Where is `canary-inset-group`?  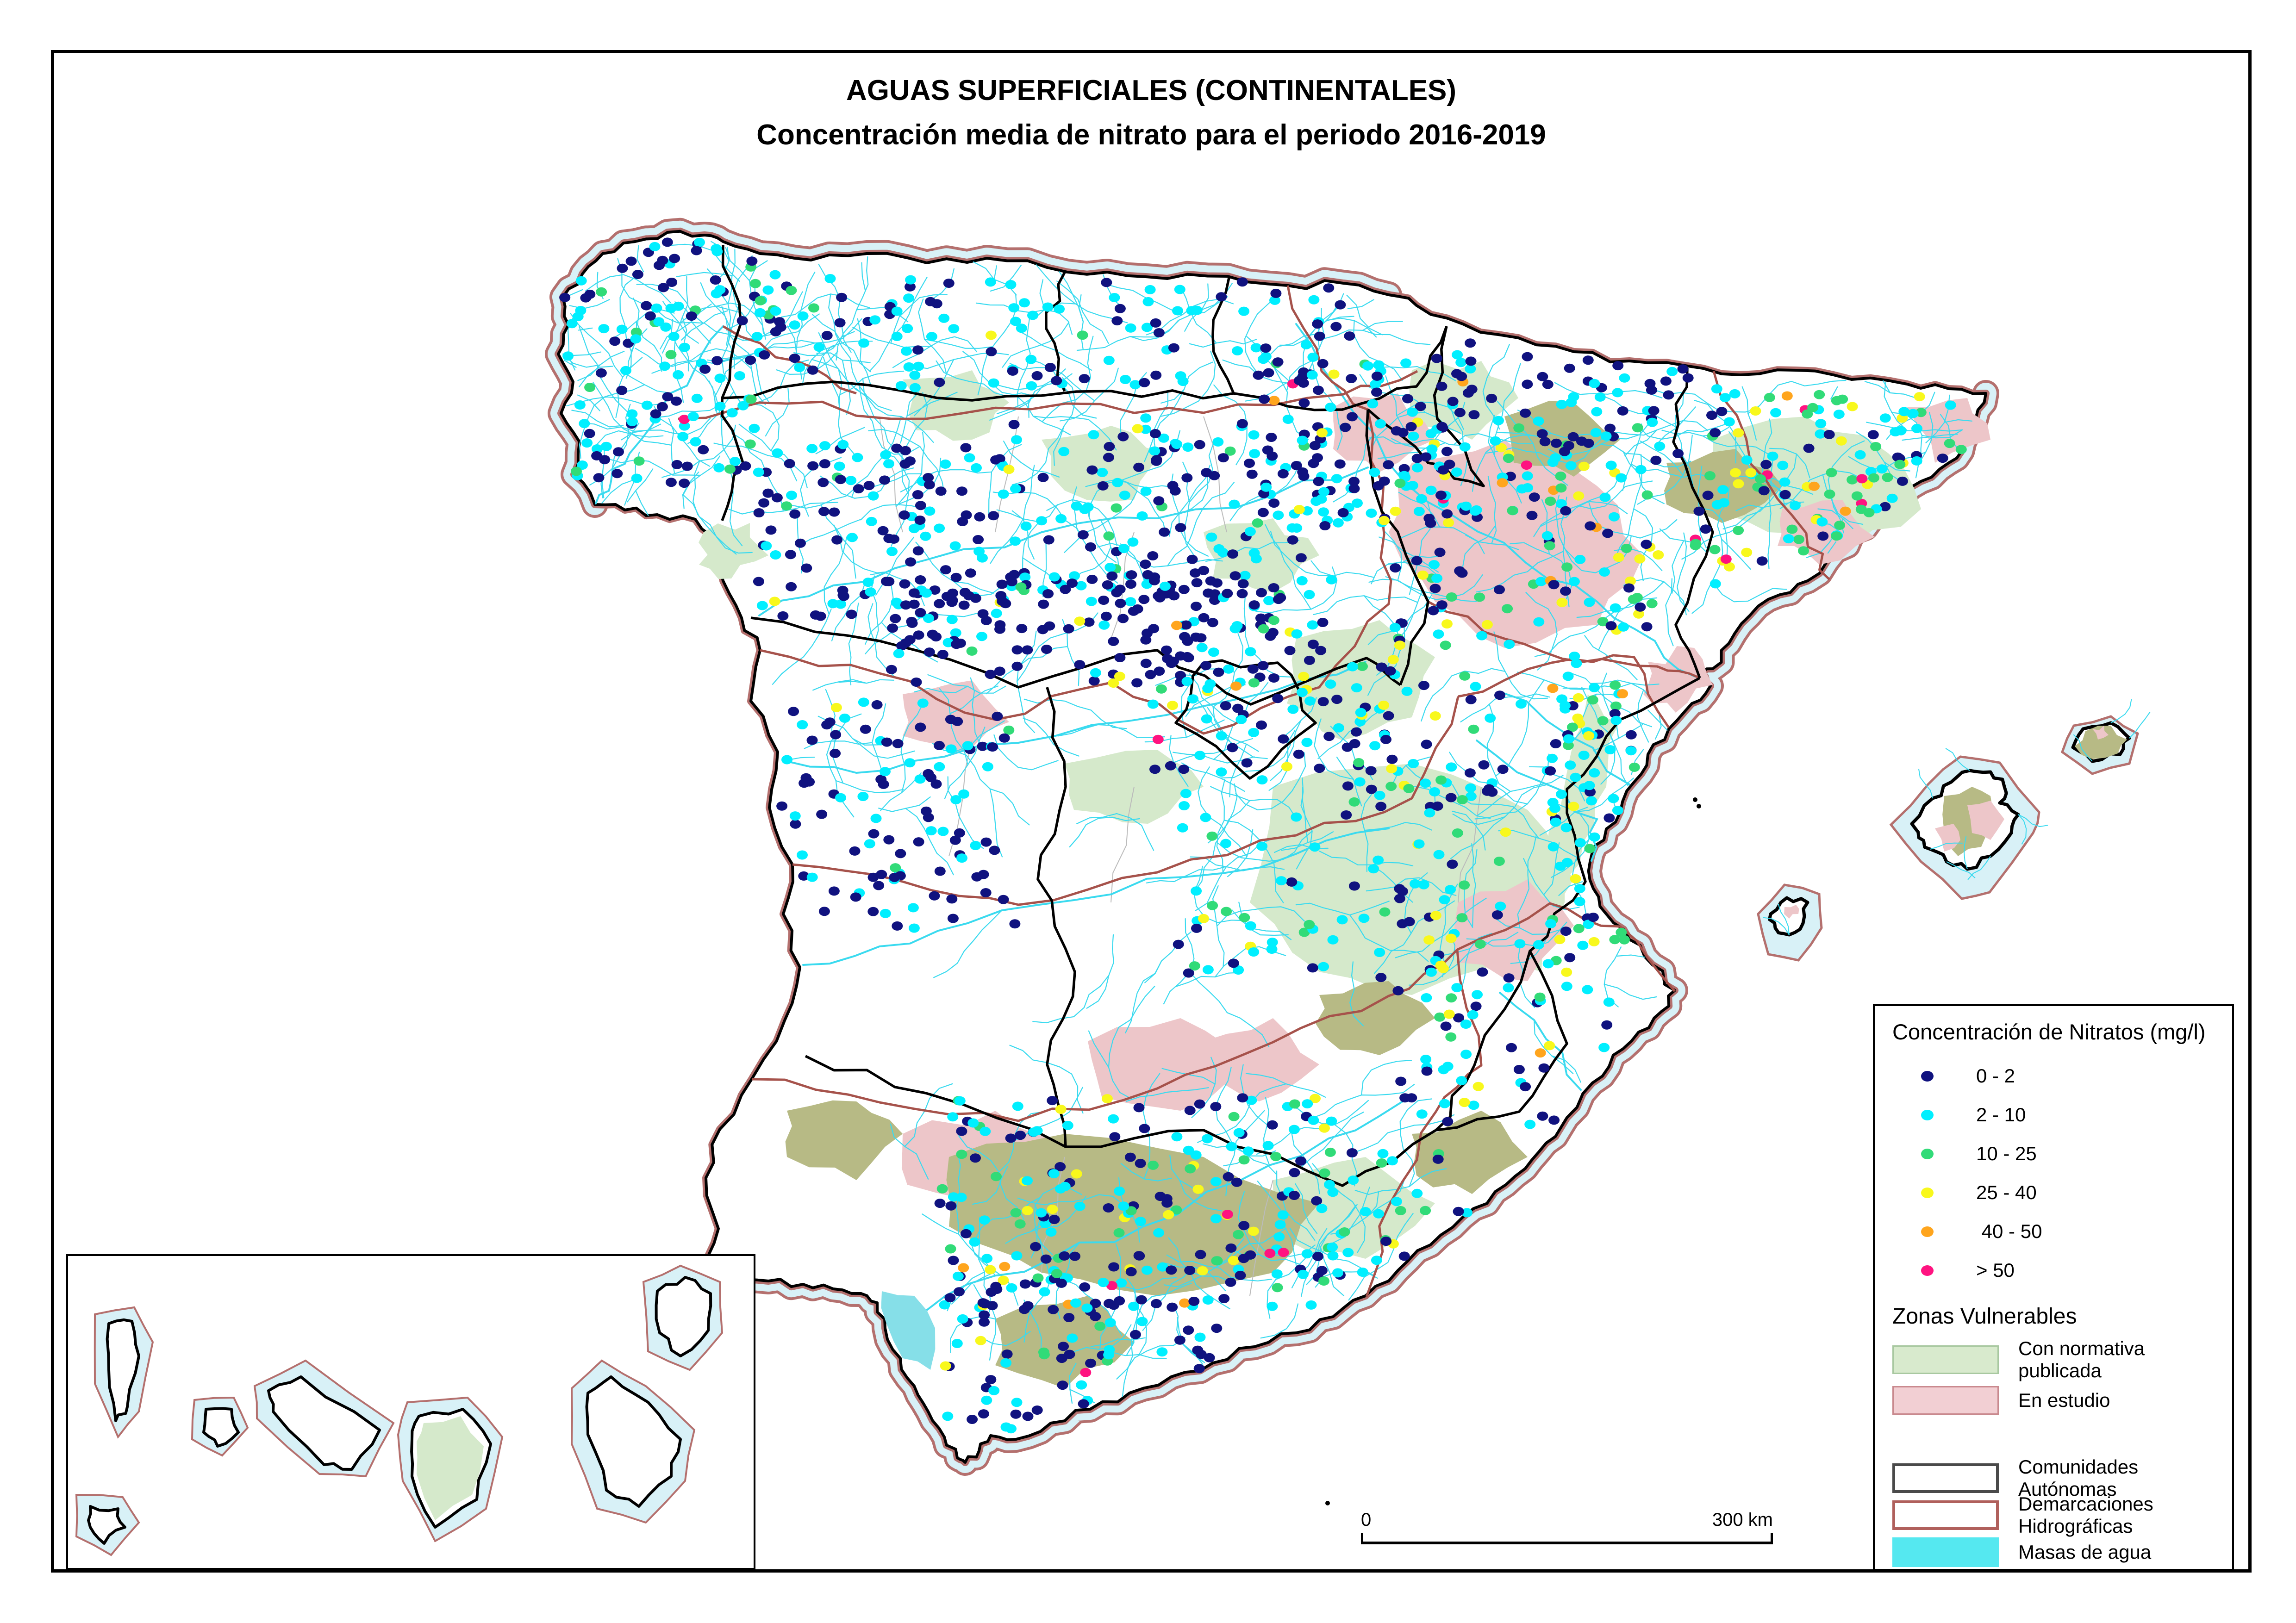 canary-inset-group is located at coordinates (410, 1412).